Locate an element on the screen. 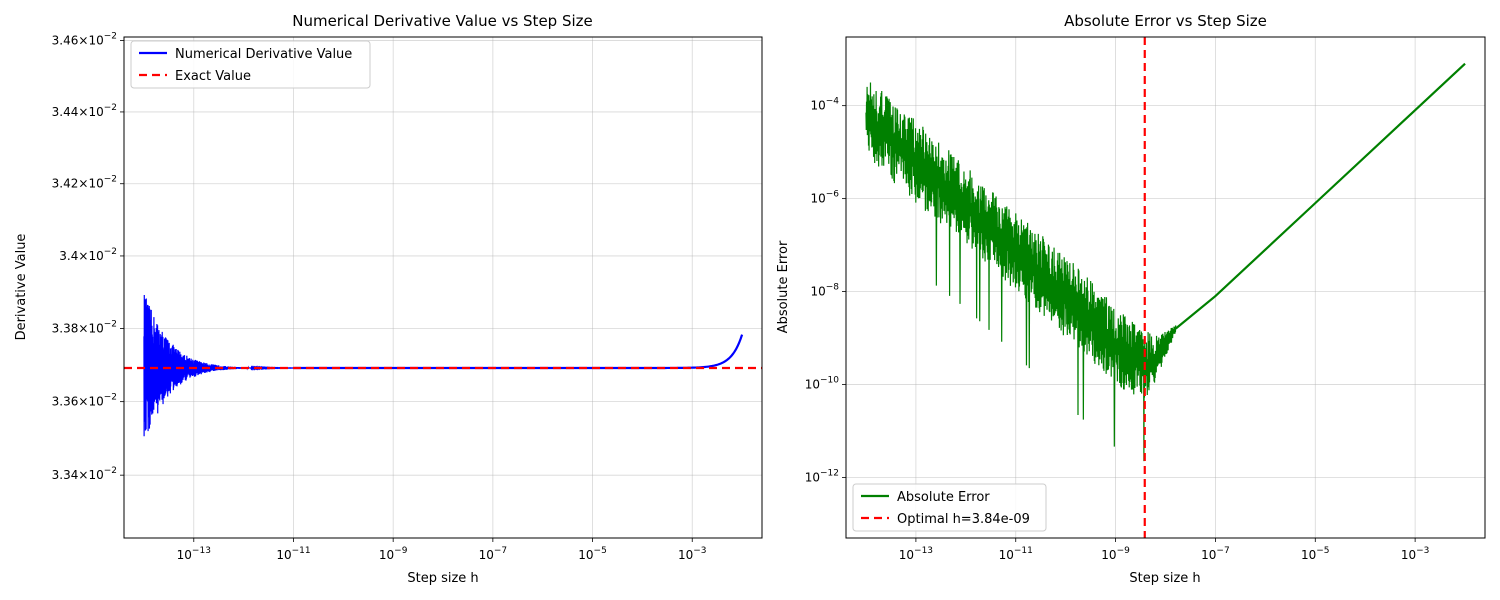  left-noise-band is located at coordinates (218, 365).